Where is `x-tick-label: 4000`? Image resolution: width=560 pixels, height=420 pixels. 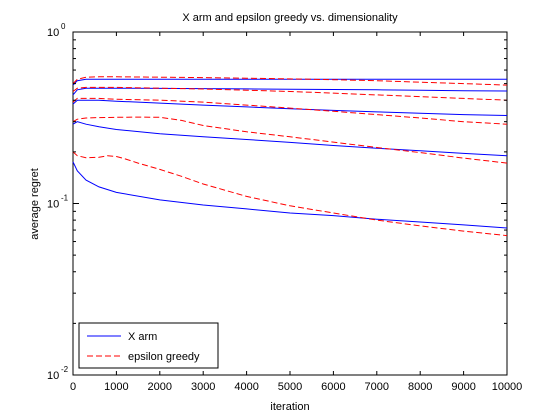 x-tick-label: 4000 is located at coordinates (246, 387).